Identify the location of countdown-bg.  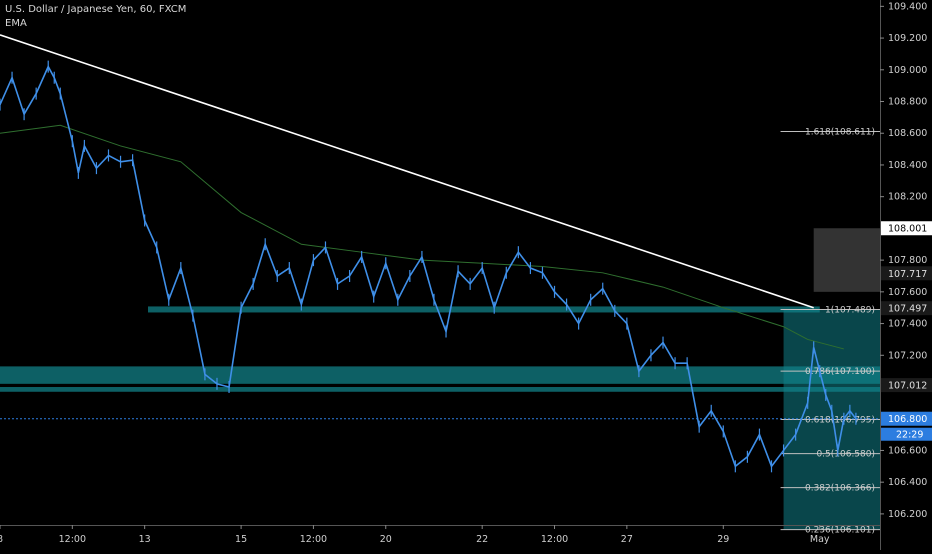
(906, 434).